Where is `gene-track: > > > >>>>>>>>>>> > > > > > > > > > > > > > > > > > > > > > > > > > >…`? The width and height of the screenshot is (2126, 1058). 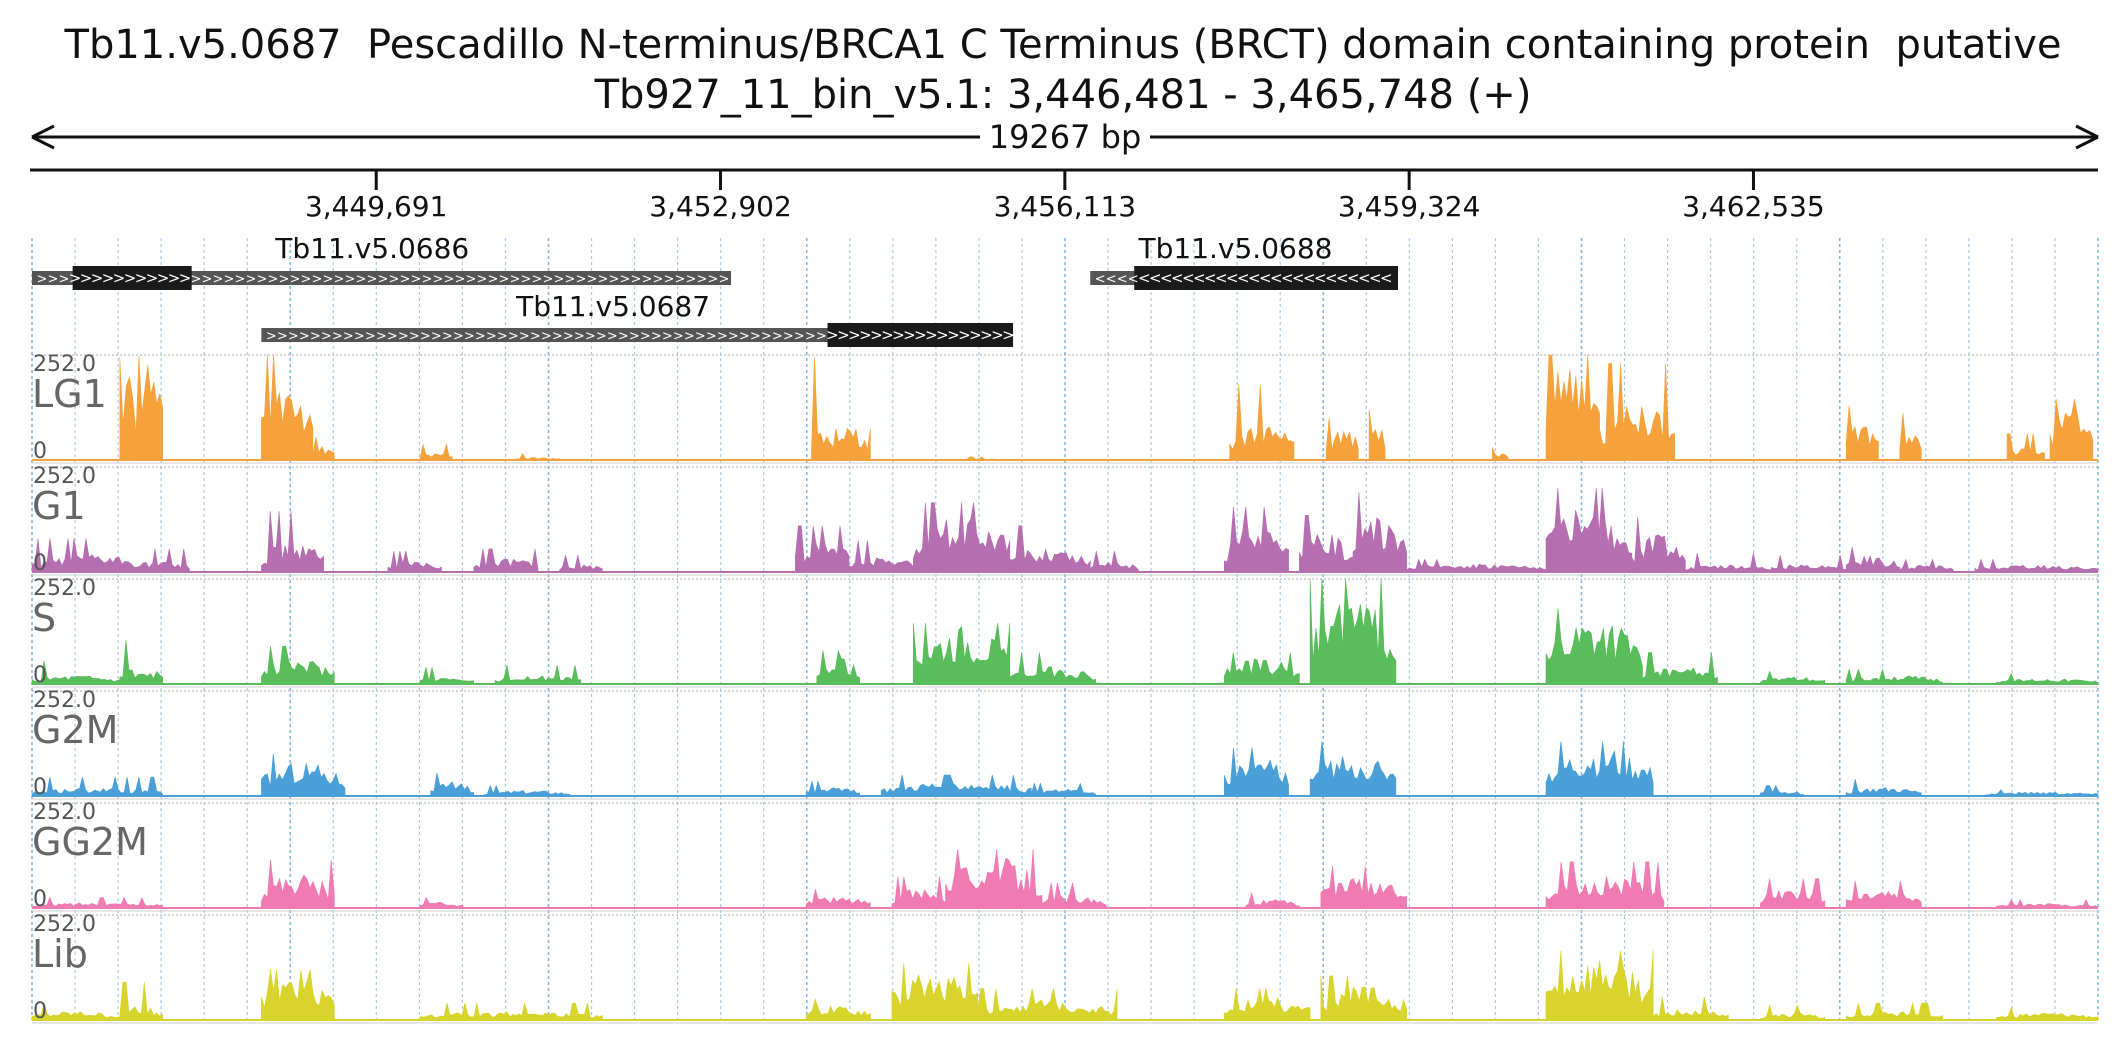
gene-track: > > > >>>>>>>>>>> > > > > > > > > > > > > > > > > > > > > > > > > > >… is located at coordinates (715, 289).